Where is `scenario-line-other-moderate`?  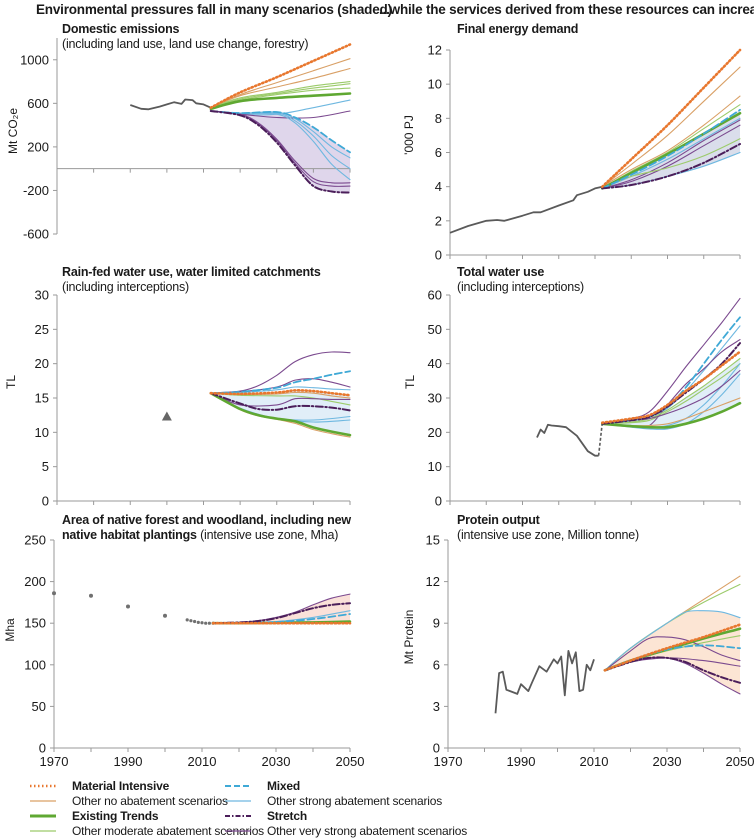 scenario-line-other-moderate is located at coordinates (280, 95).